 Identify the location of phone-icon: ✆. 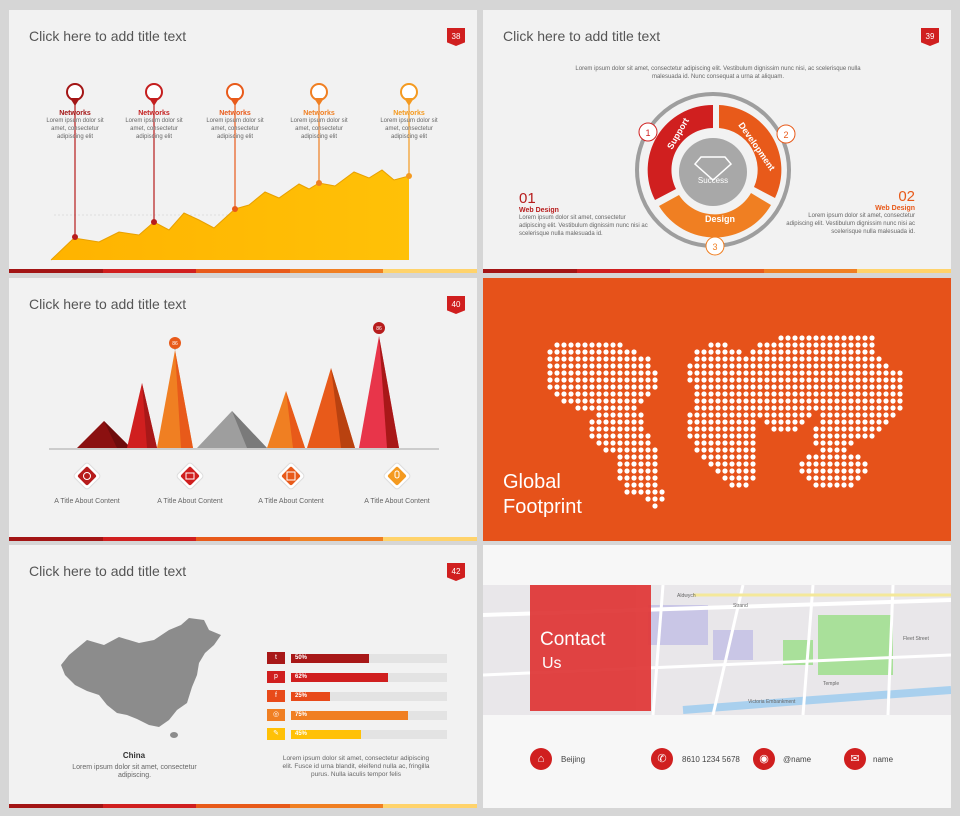
(662, 759).